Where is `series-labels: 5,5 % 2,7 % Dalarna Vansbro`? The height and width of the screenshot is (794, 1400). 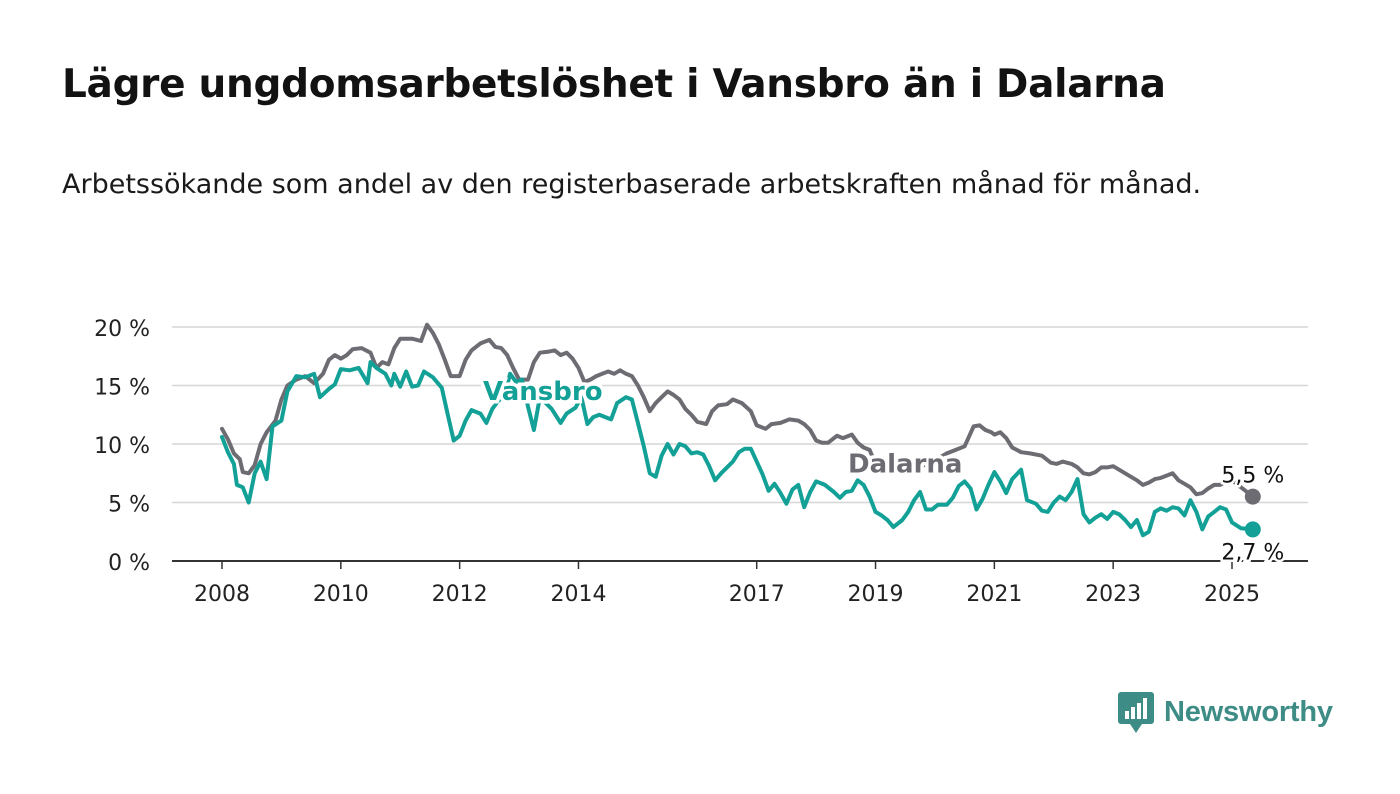
series-labels: 5,5 % 2,7 % Dalarna Vansbro is located at coordinates (883, 471).